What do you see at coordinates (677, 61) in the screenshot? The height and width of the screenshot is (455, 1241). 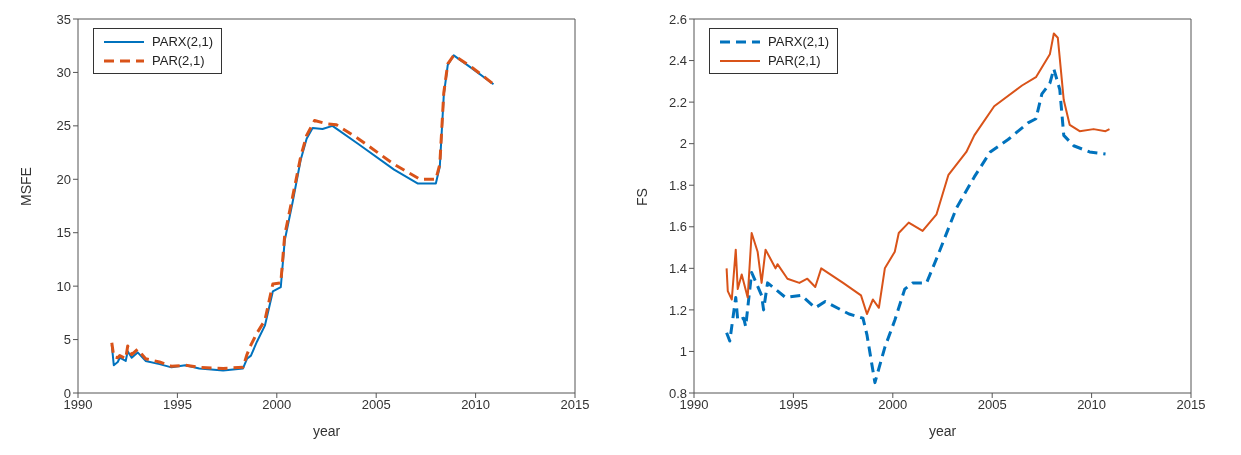 I see `y-tick-label: 2.4` at bounding box center [677, 61].